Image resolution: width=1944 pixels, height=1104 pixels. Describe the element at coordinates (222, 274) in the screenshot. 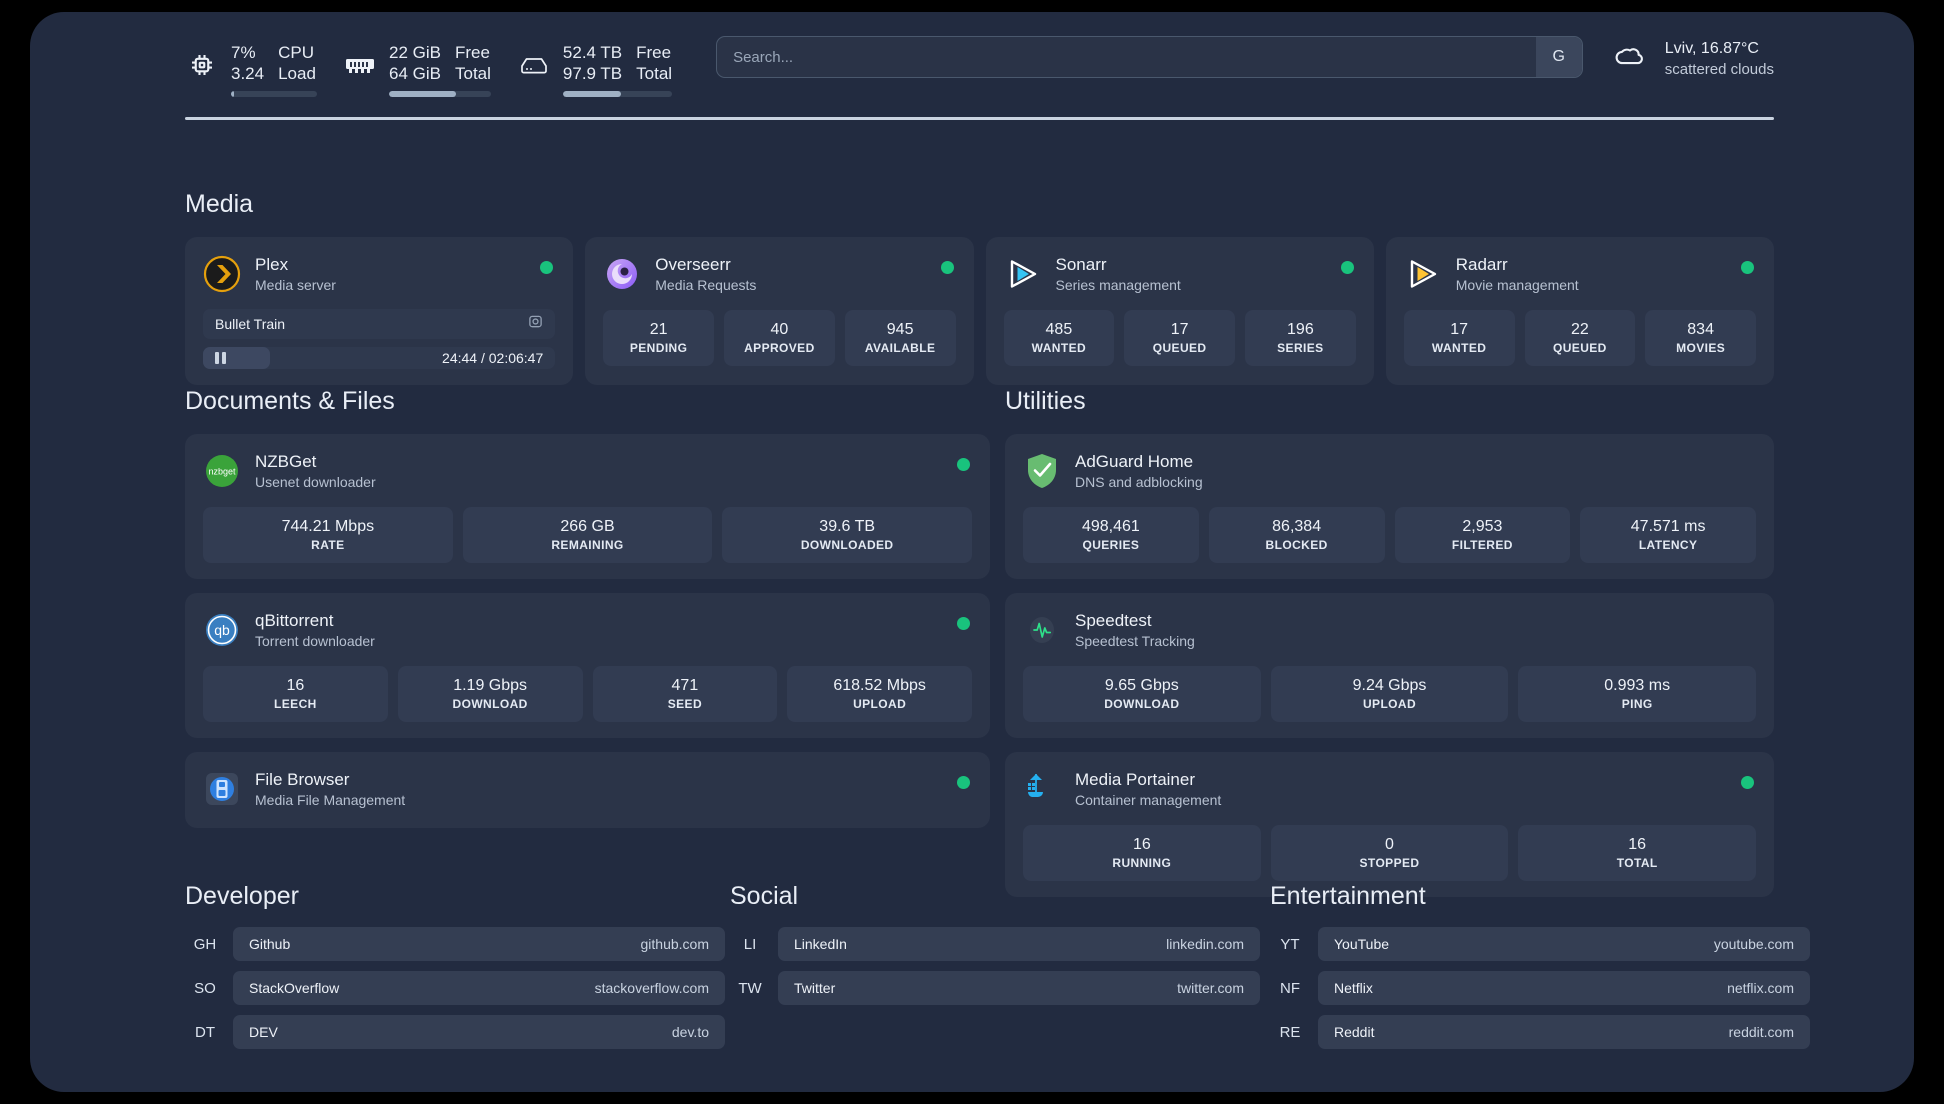

I see `plex-icon` at that location.